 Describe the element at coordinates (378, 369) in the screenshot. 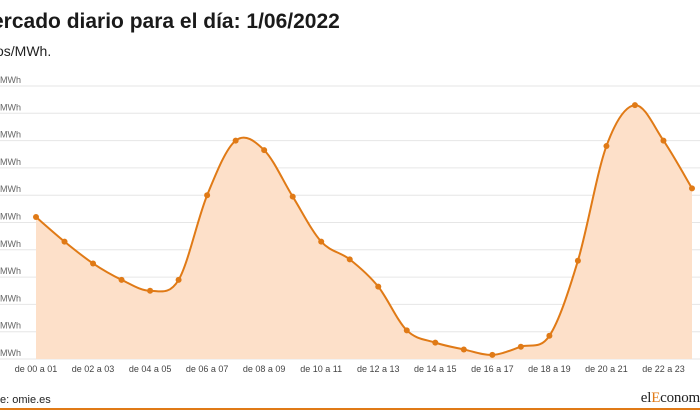

I see `x-tick-label: de 12 a 13` at that location.